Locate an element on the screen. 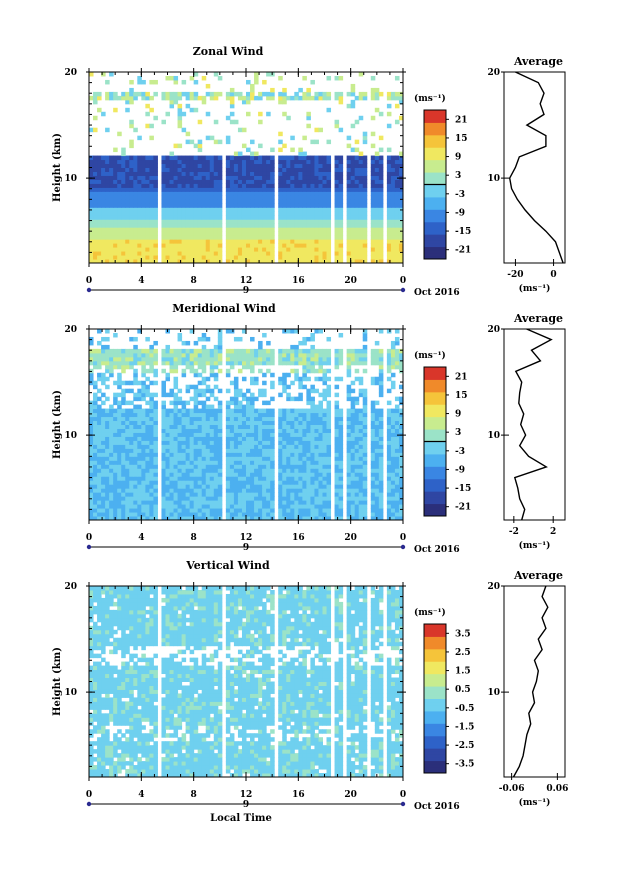 Image resolution: width=624 pixels, height=873 pixels. profile-x-tick-label: 0 is located at coordinates (553, 275).